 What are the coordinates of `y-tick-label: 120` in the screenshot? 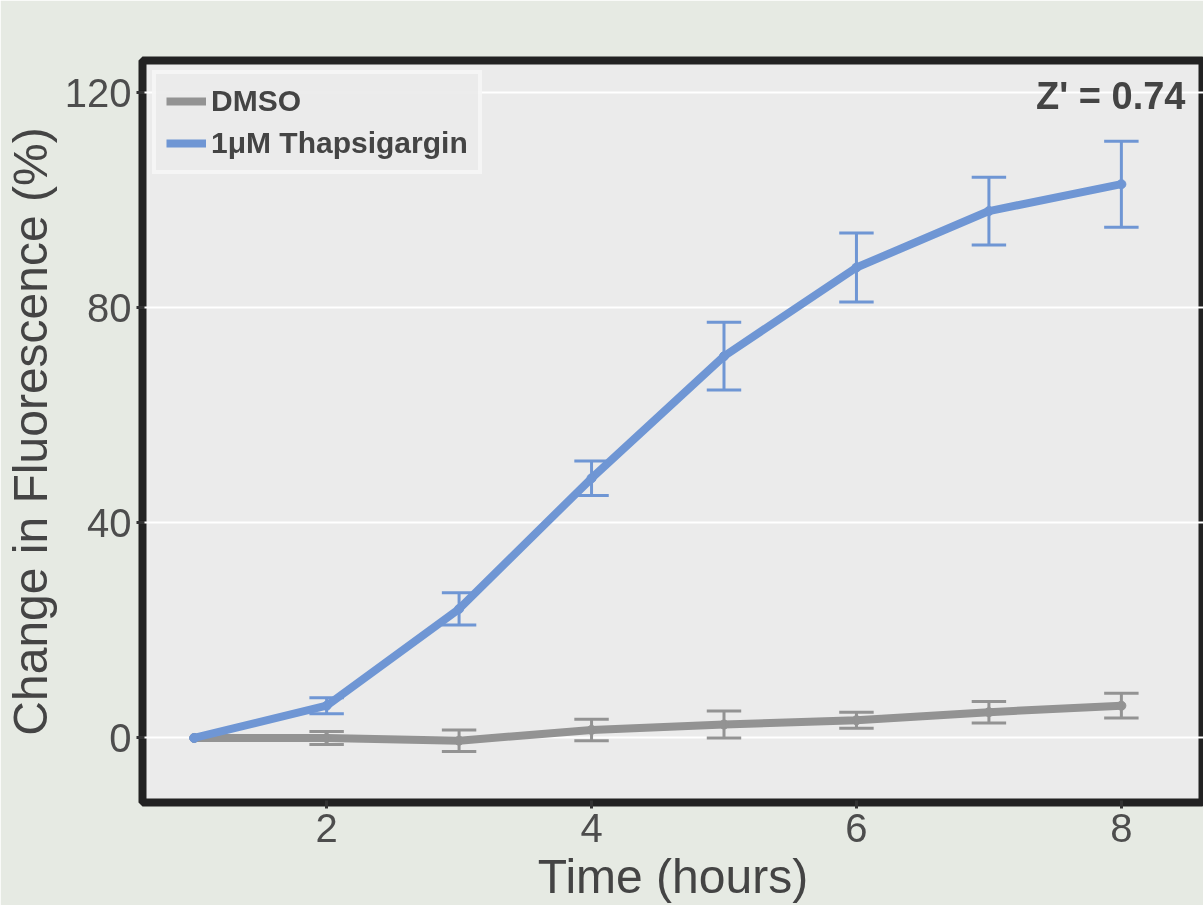 It's located at (98, 92).